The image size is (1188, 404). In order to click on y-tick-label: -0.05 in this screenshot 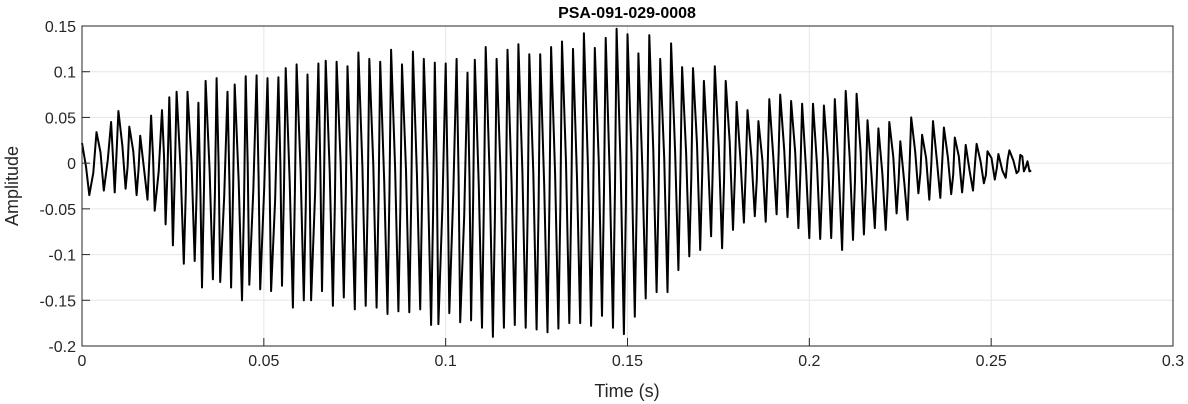, I will do `click(58, 210)`.